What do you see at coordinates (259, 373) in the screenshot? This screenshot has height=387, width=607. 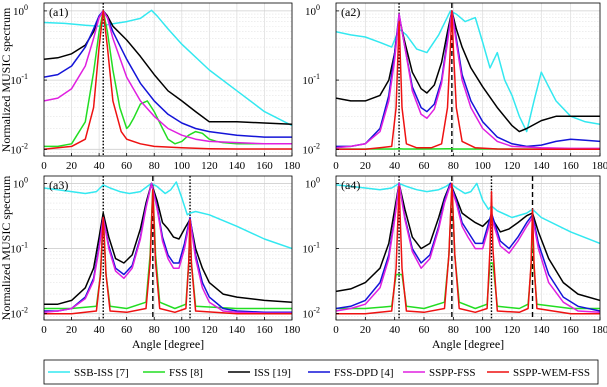 I see `legend-item: ISS [19]` at bounding box center [259, 373].